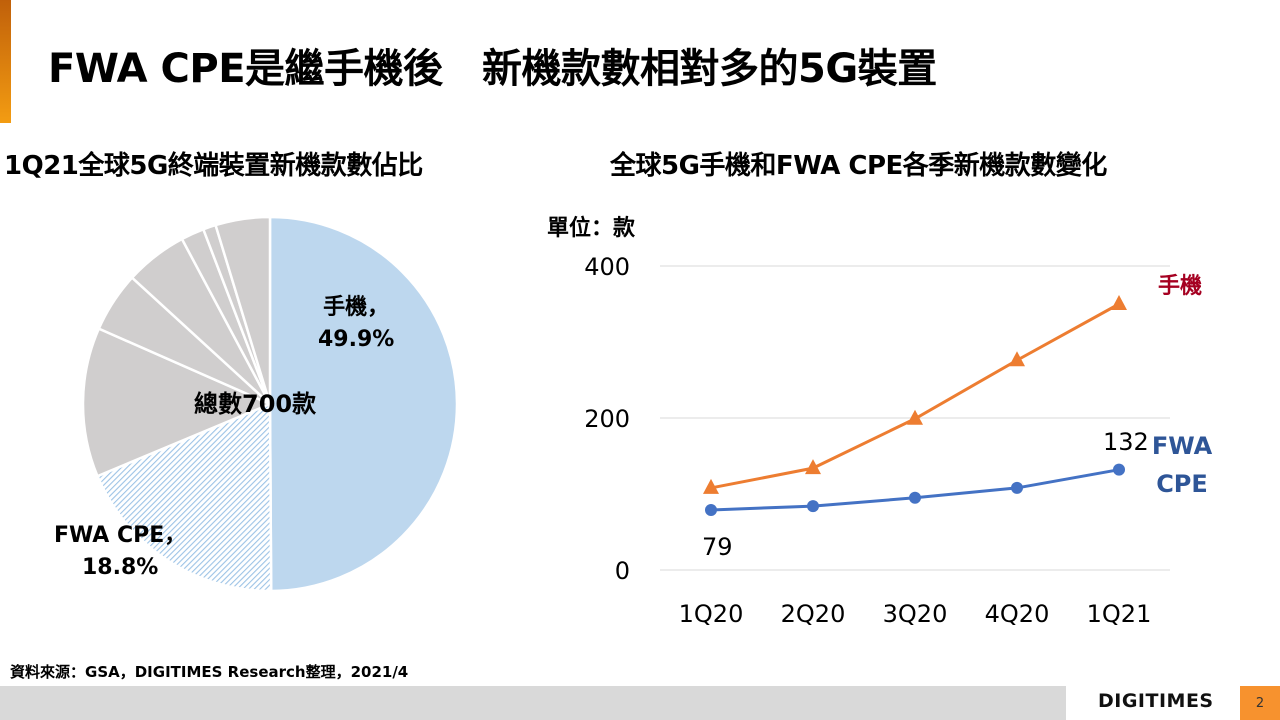  Describe the element at coordinates (1182, 446) in the screenshot. I see `series-label-fwa-cpe: FWA` at that location.